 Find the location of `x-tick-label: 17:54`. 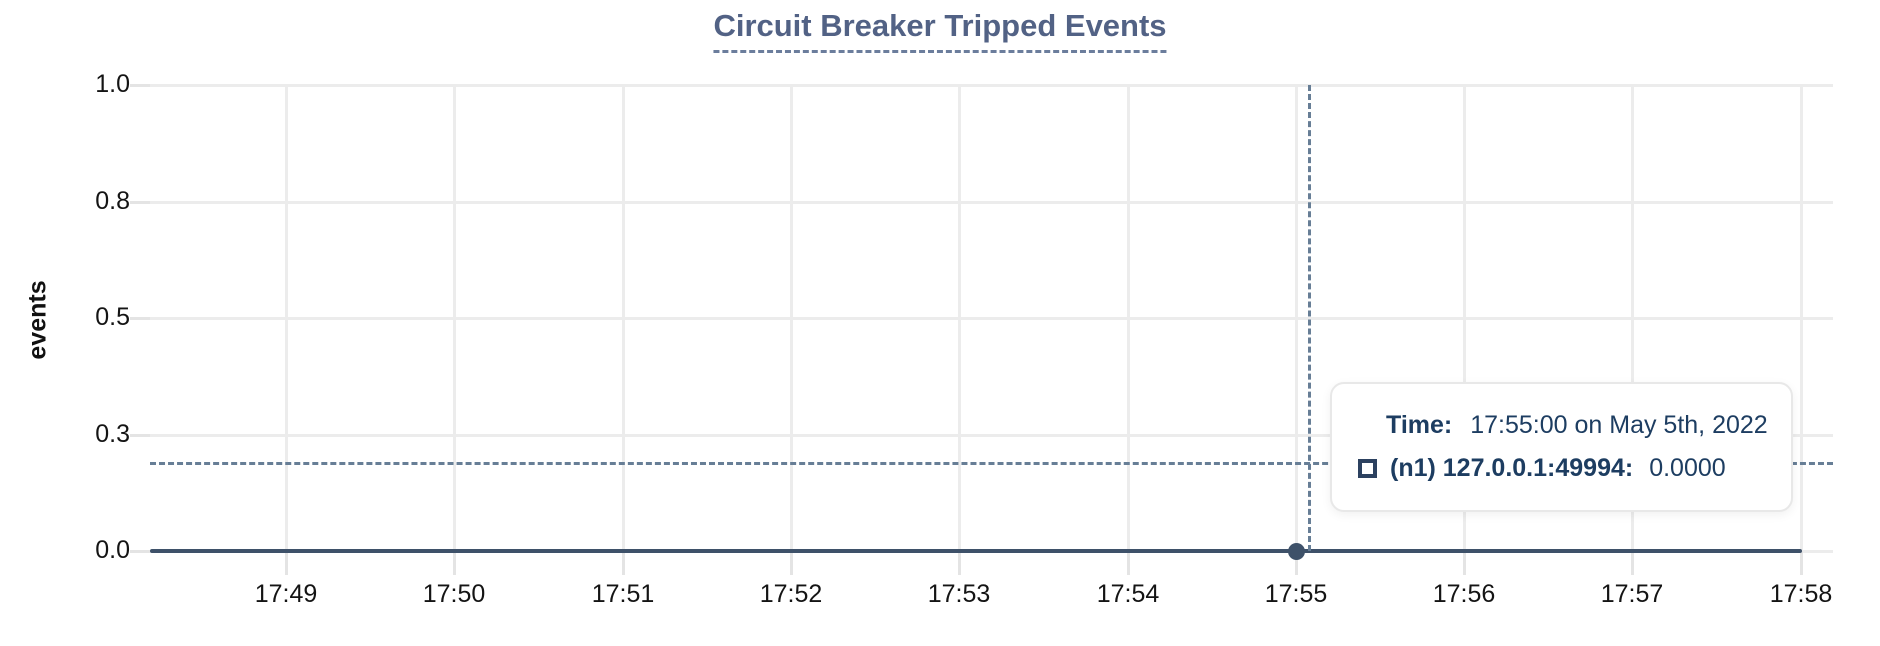

x-tick-label: 17:54 is located at coordinates (1128, 594).